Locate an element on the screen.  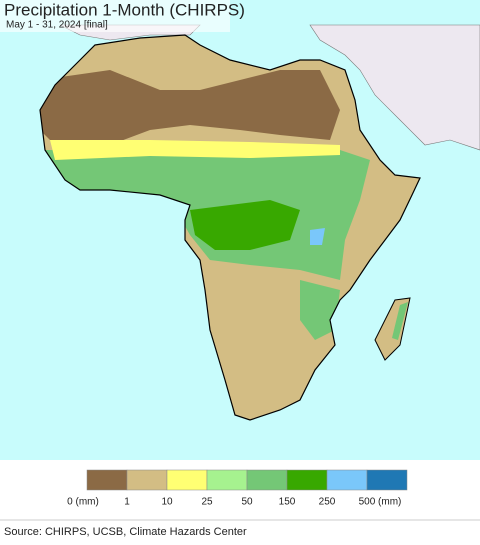
legend-label: 10 is located at coordinates (167, 502).